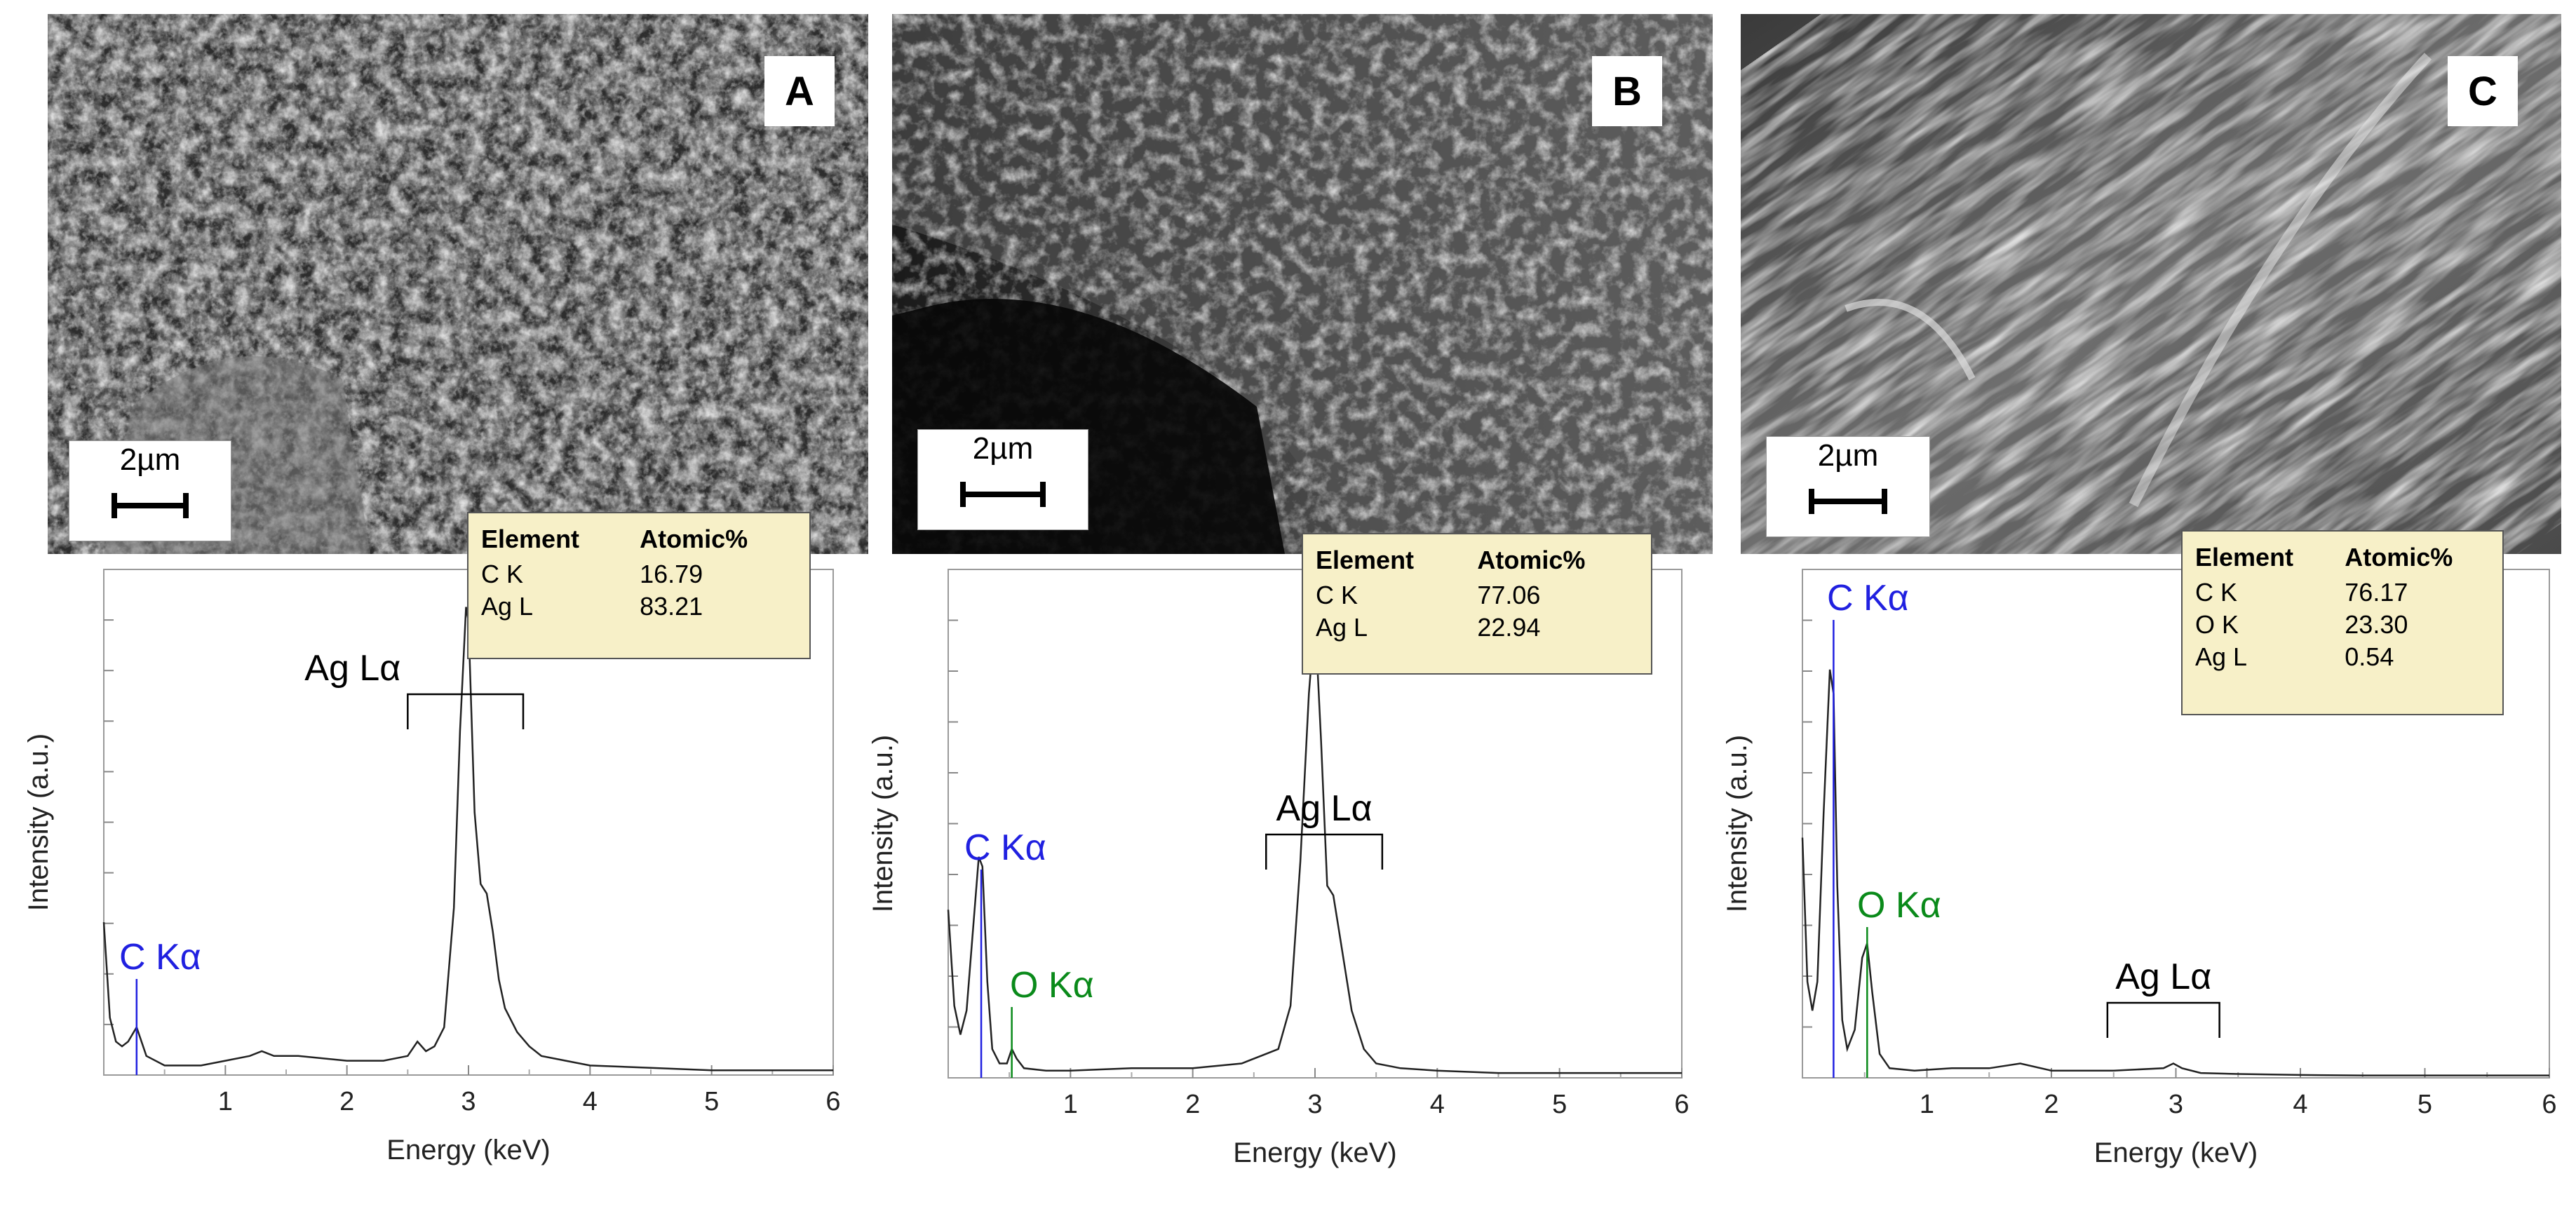 This screenshot has height=1223, width=2576. Describe the element at coordinates (2342, 657) in the screenshot. I see `table-row: Ag L 0.54` at that location.